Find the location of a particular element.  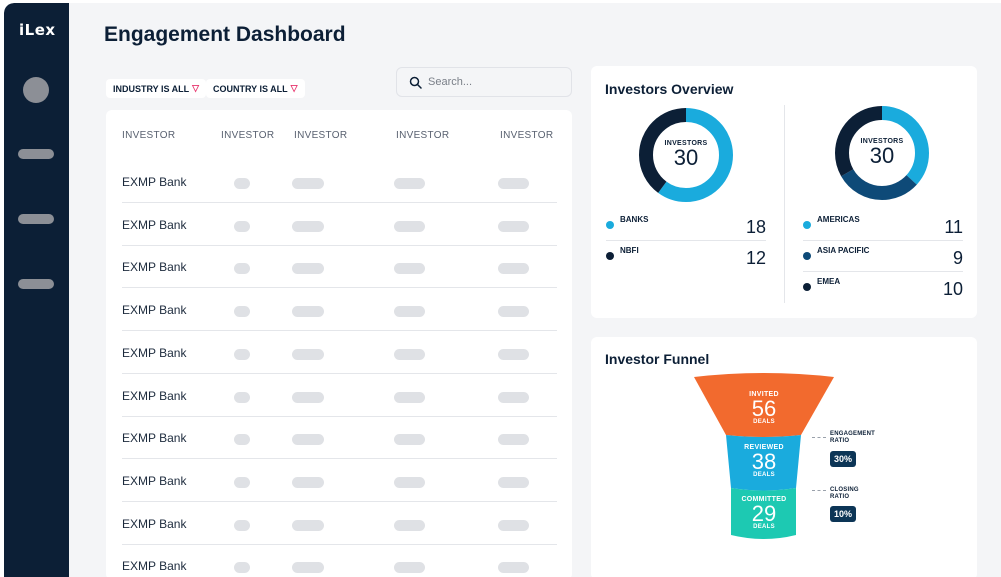

donut-industry is located at coordinates (686, 155).